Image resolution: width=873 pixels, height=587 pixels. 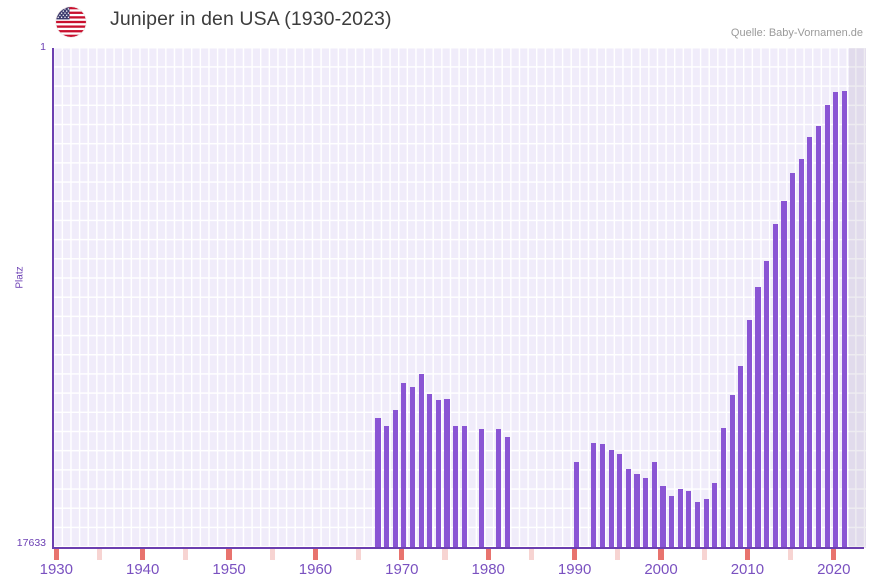 I want to click on bar-2009, so click(x=741, y=456).